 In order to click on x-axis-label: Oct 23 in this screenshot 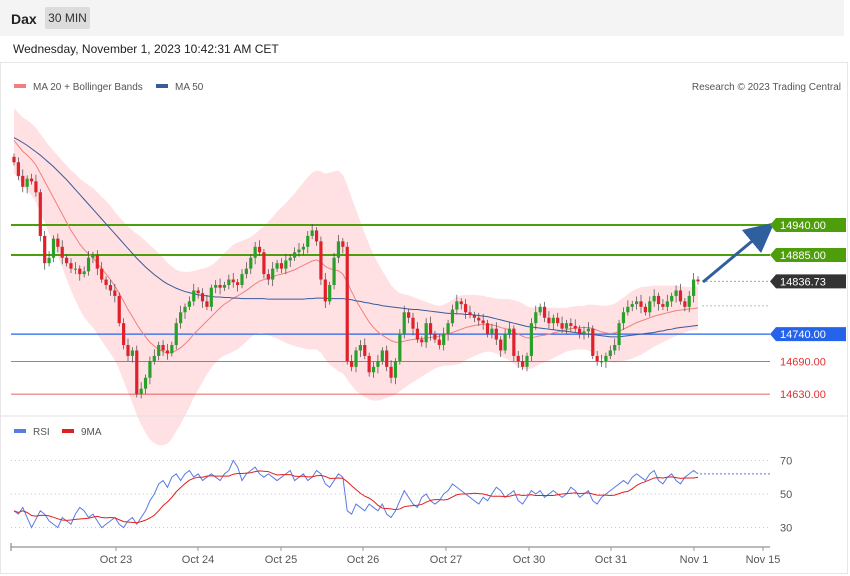, I will do `click(116, 560)`.